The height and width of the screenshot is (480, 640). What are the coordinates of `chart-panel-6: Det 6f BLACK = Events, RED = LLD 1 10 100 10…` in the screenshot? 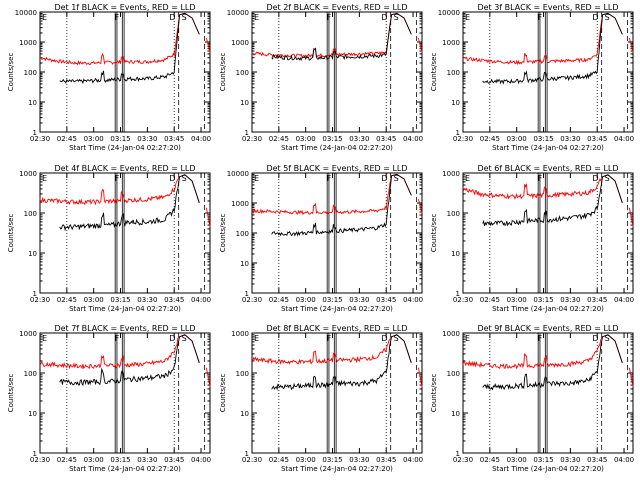 It's located at (532, 238).